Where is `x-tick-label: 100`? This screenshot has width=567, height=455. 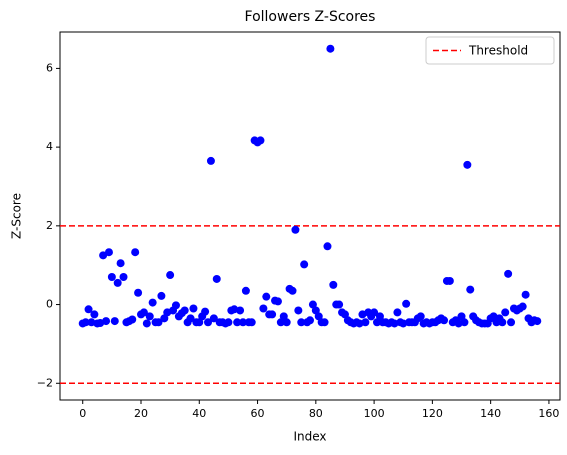
x-tick-label: 100 is located at coordinates (374, 413).